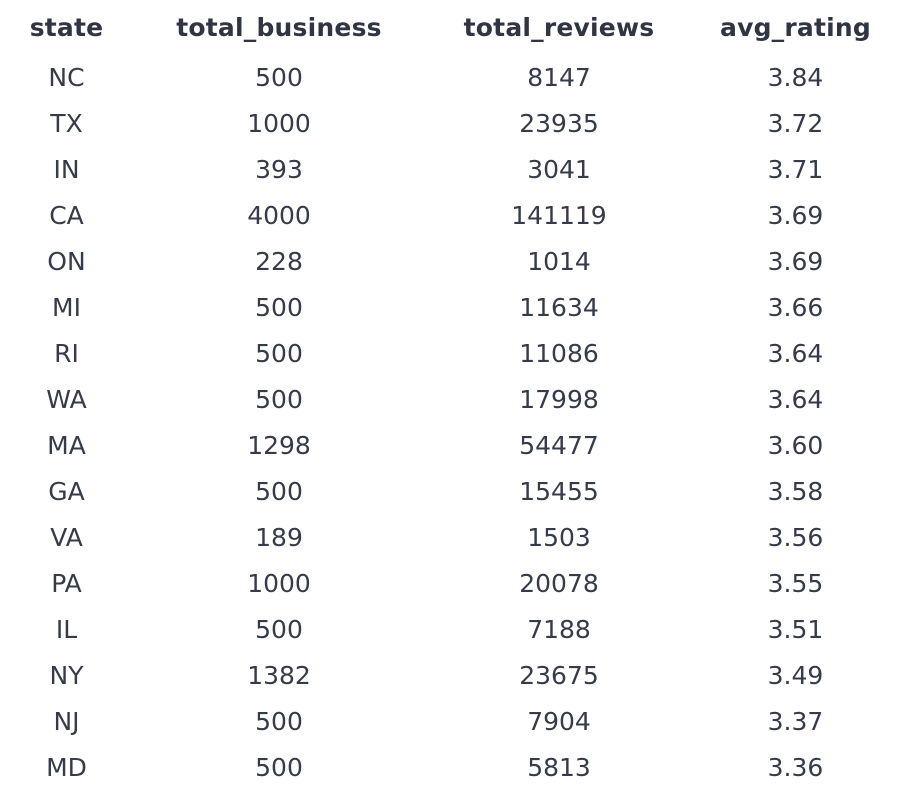 The image size is (898, 800). What do you see at coordinates (66, 307) in the screenshot?
I see `cell-state: MI` at bounding box center [66, 307].